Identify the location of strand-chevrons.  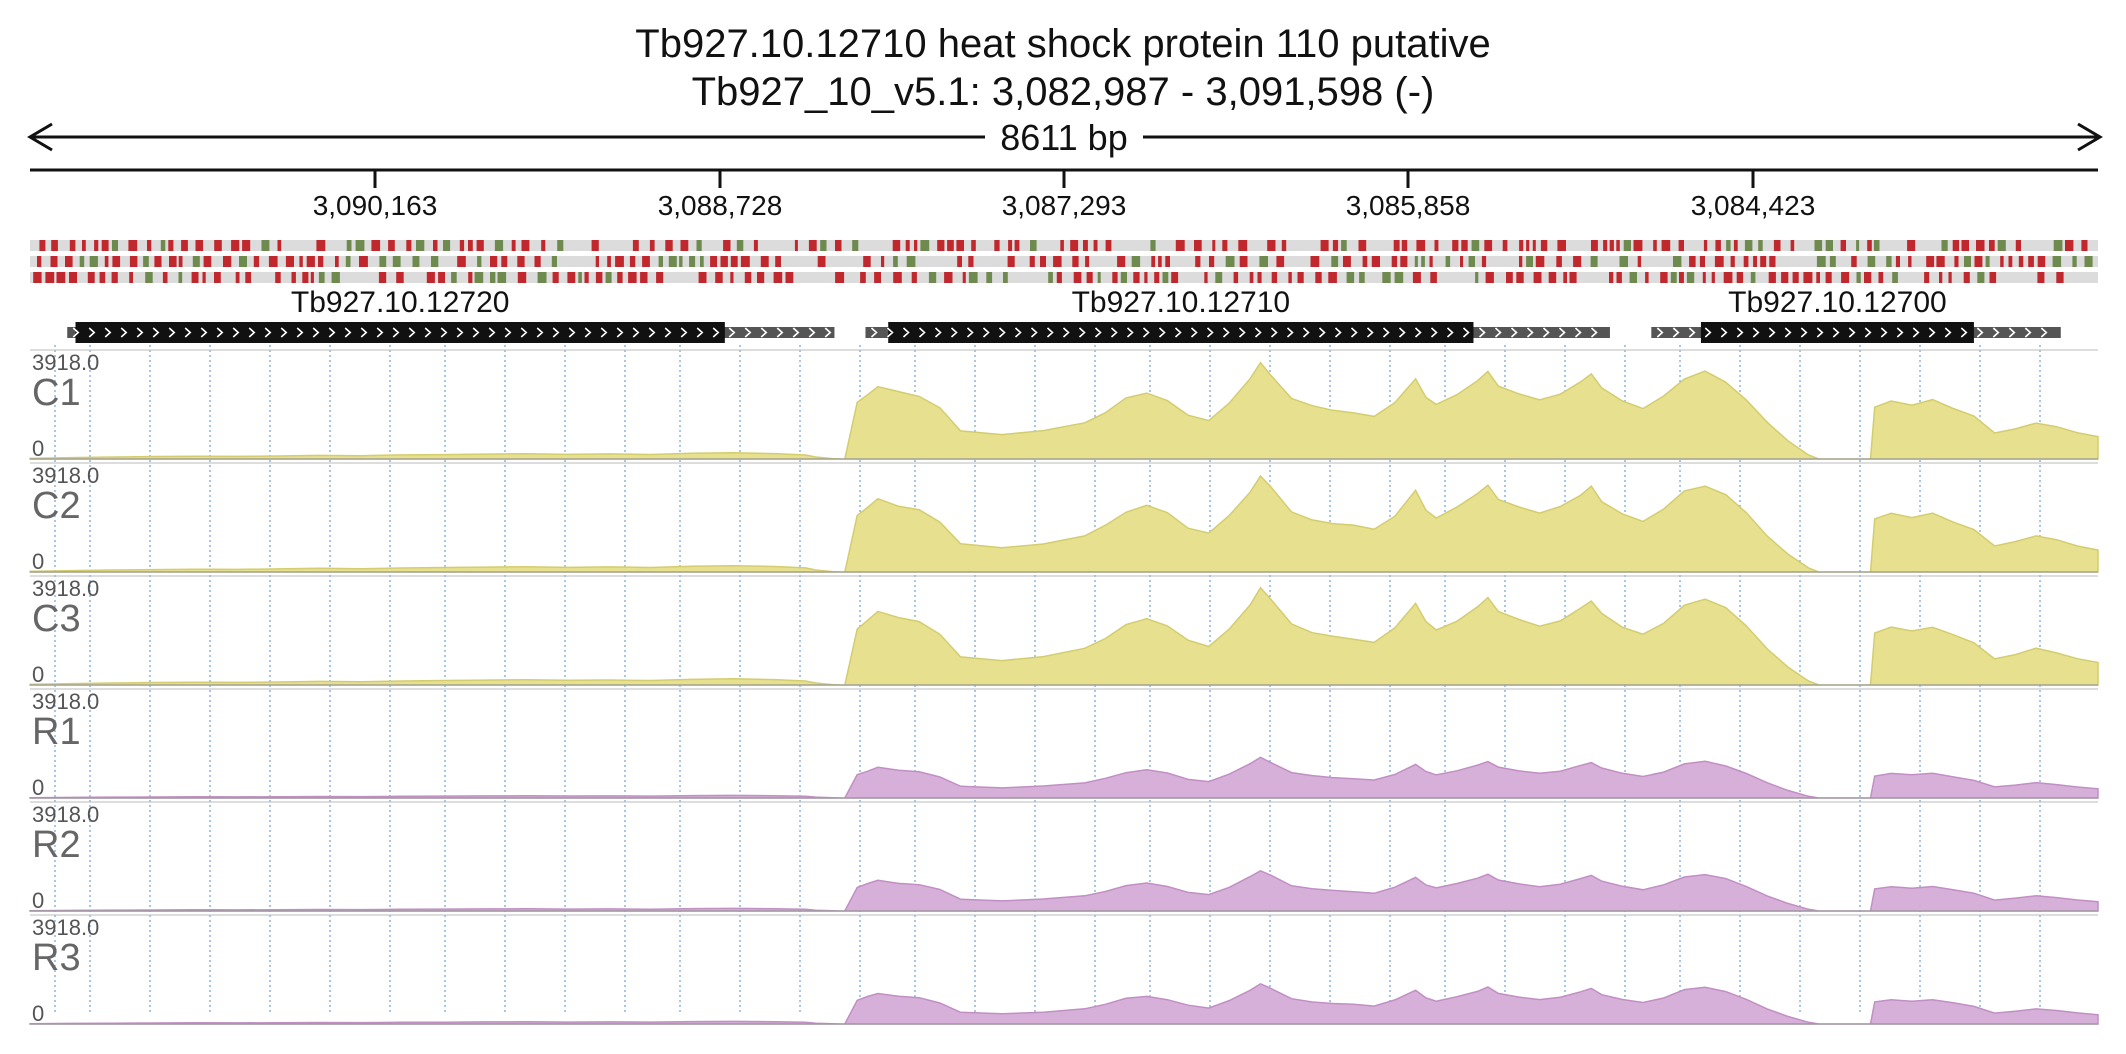
(1234, 332).